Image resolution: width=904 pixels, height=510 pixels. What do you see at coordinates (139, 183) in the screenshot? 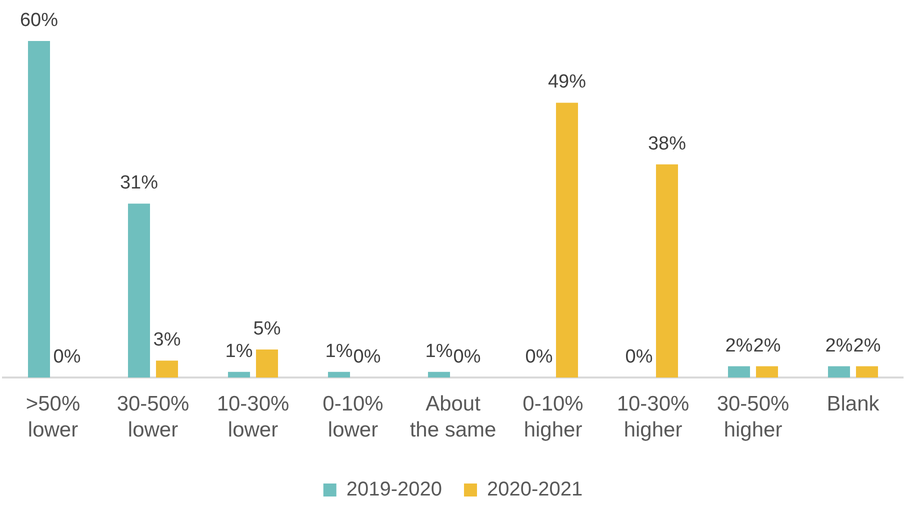
I see `data-label: 31%` at bounding box center [139, 183].